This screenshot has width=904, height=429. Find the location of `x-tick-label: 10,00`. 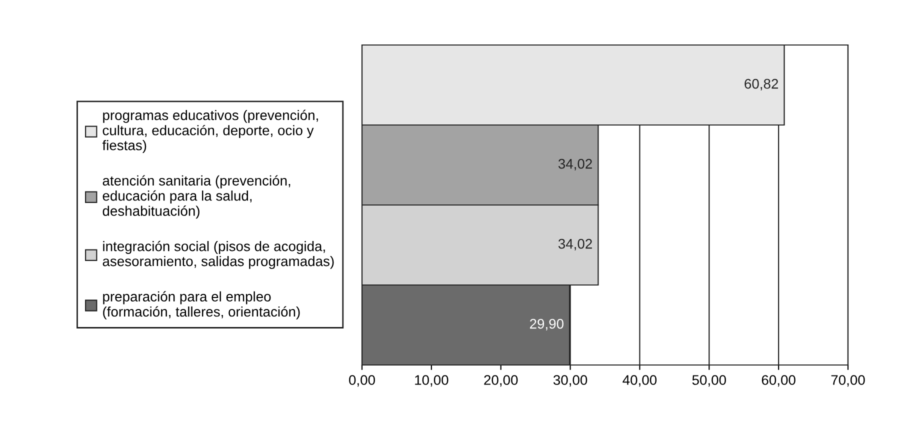

x-tick-label: 10,00 is located at coordinates (431, 381).